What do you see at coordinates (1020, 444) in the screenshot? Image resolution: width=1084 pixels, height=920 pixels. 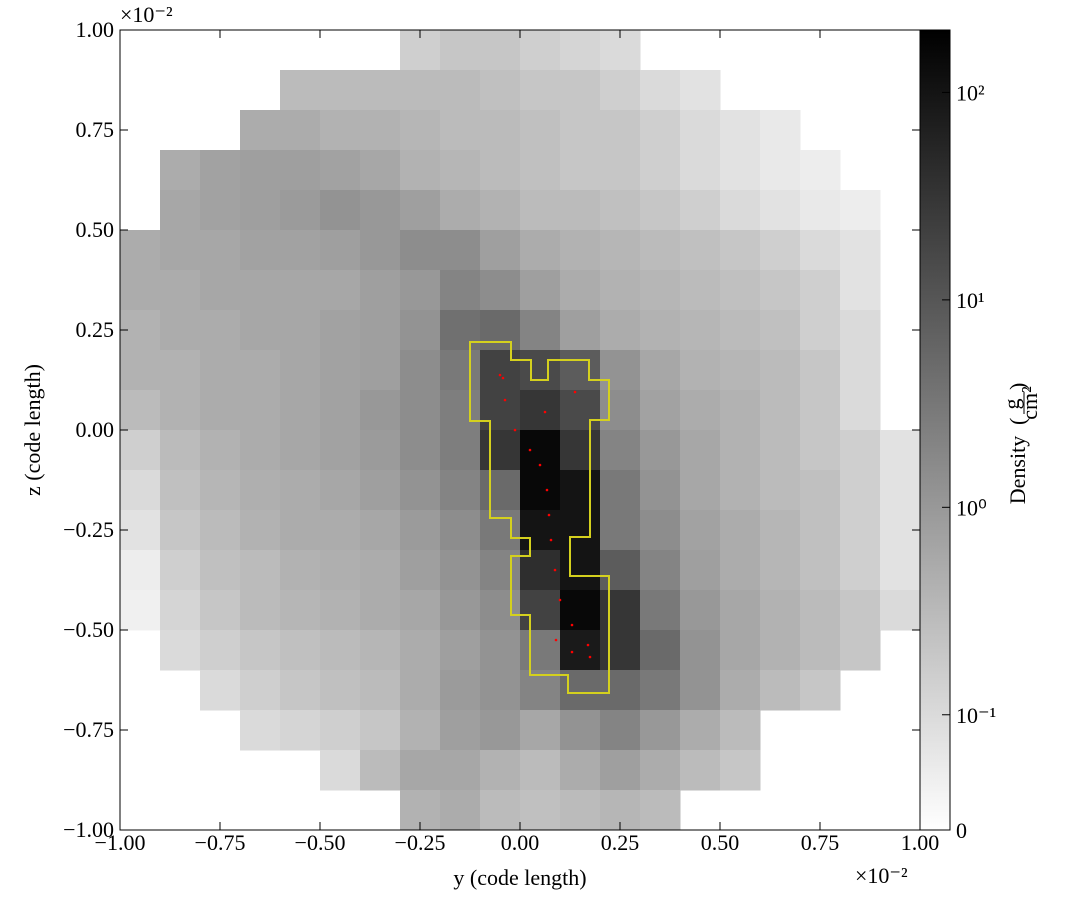 I see `colorbar-label: Density ( g cm² )` at bounding box center [1020, 444].